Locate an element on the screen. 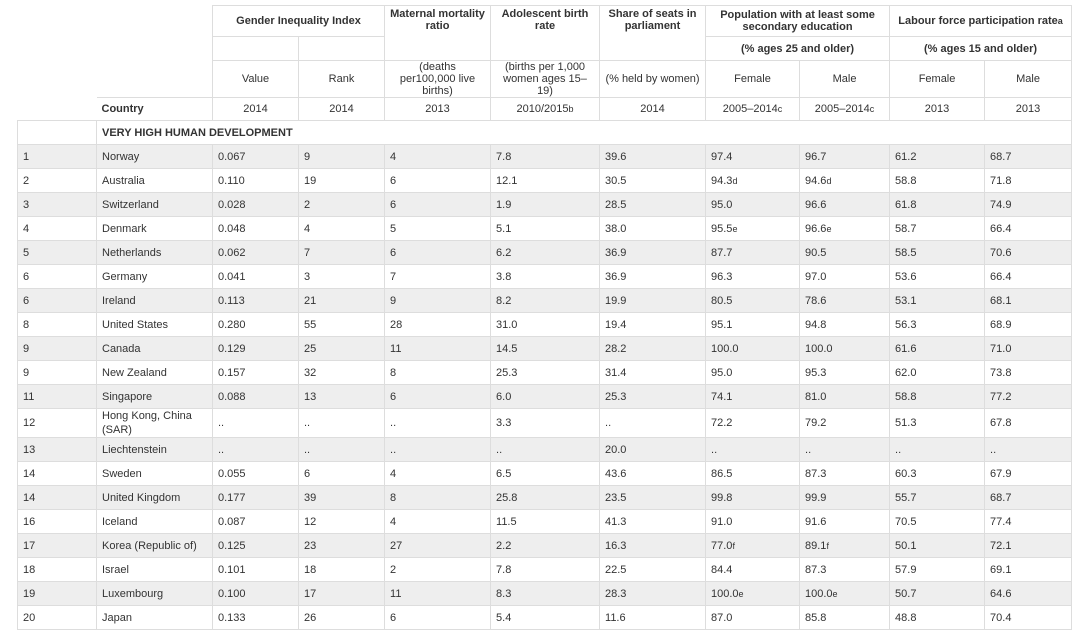 Image resolution: width=1079 pixels, height=630 pixels. hdi-rank-cell: 3 is located at coordinates (57, 204).